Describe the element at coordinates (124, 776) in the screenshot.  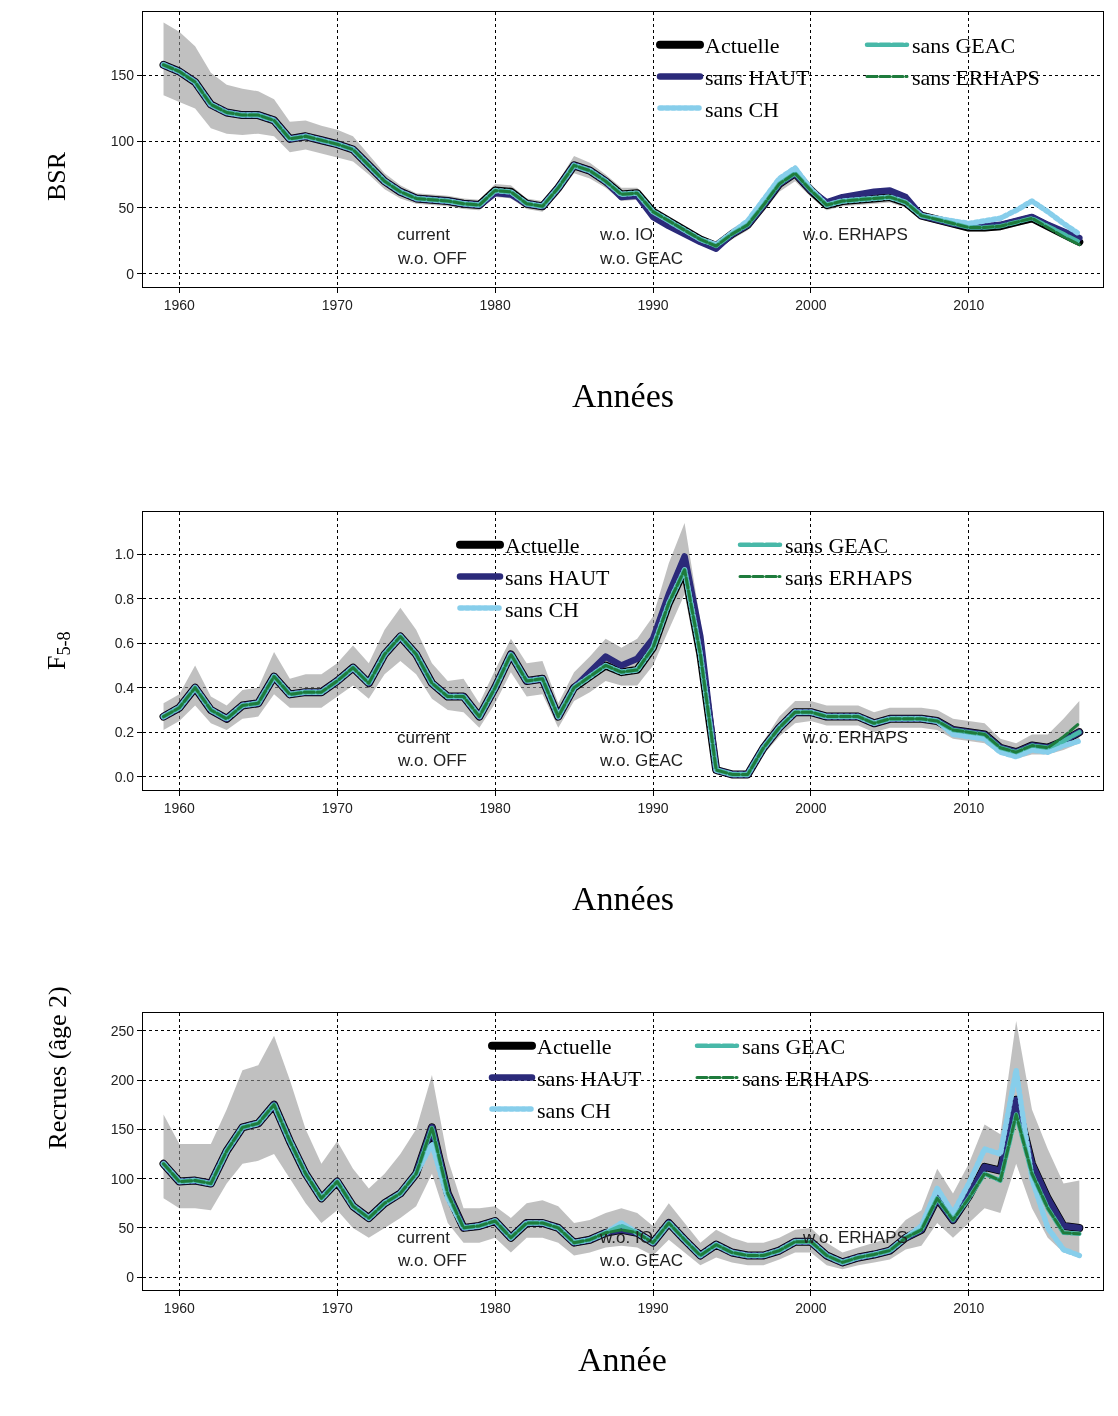
I see `y-tick-label: 0.0` at that location.